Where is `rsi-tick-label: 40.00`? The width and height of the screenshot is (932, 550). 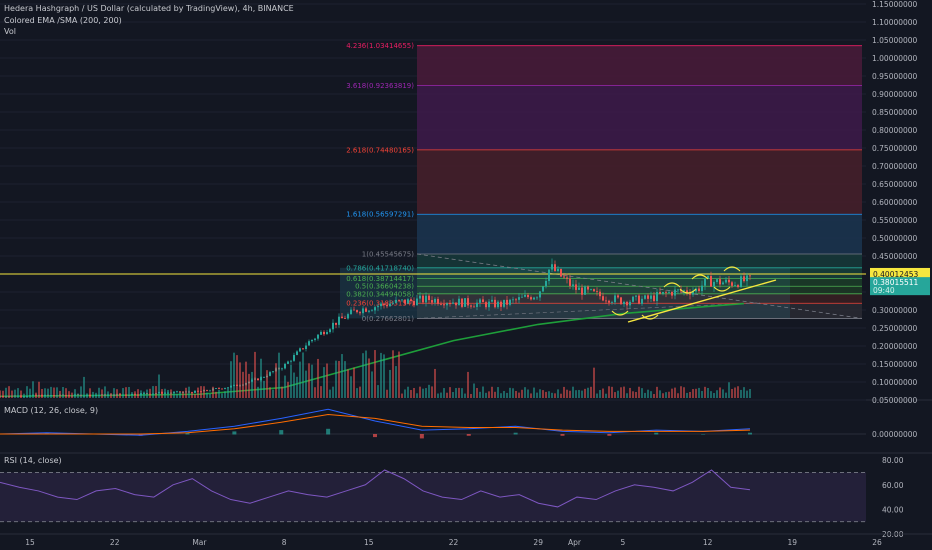
rsi-tick-label: 40.00 is located at coordinates (893, 509).